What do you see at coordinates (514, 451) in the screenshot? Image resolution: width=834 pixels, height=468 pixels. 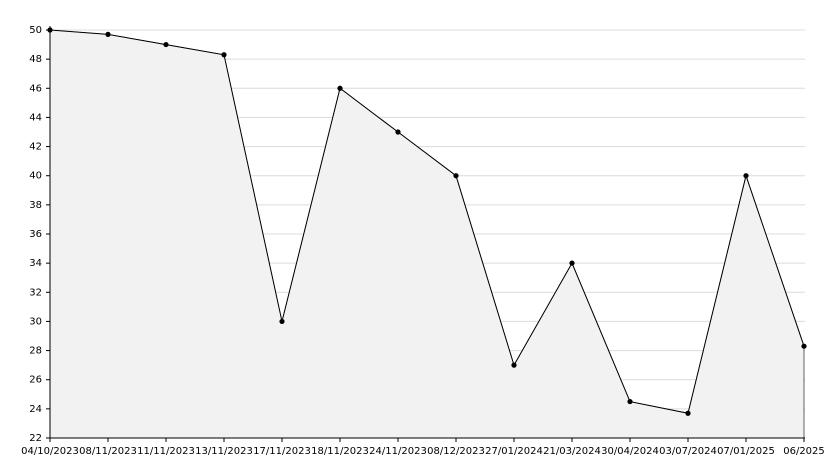 I see `x-tick-label: 27/01/2024` at bounding box center [514, 451].